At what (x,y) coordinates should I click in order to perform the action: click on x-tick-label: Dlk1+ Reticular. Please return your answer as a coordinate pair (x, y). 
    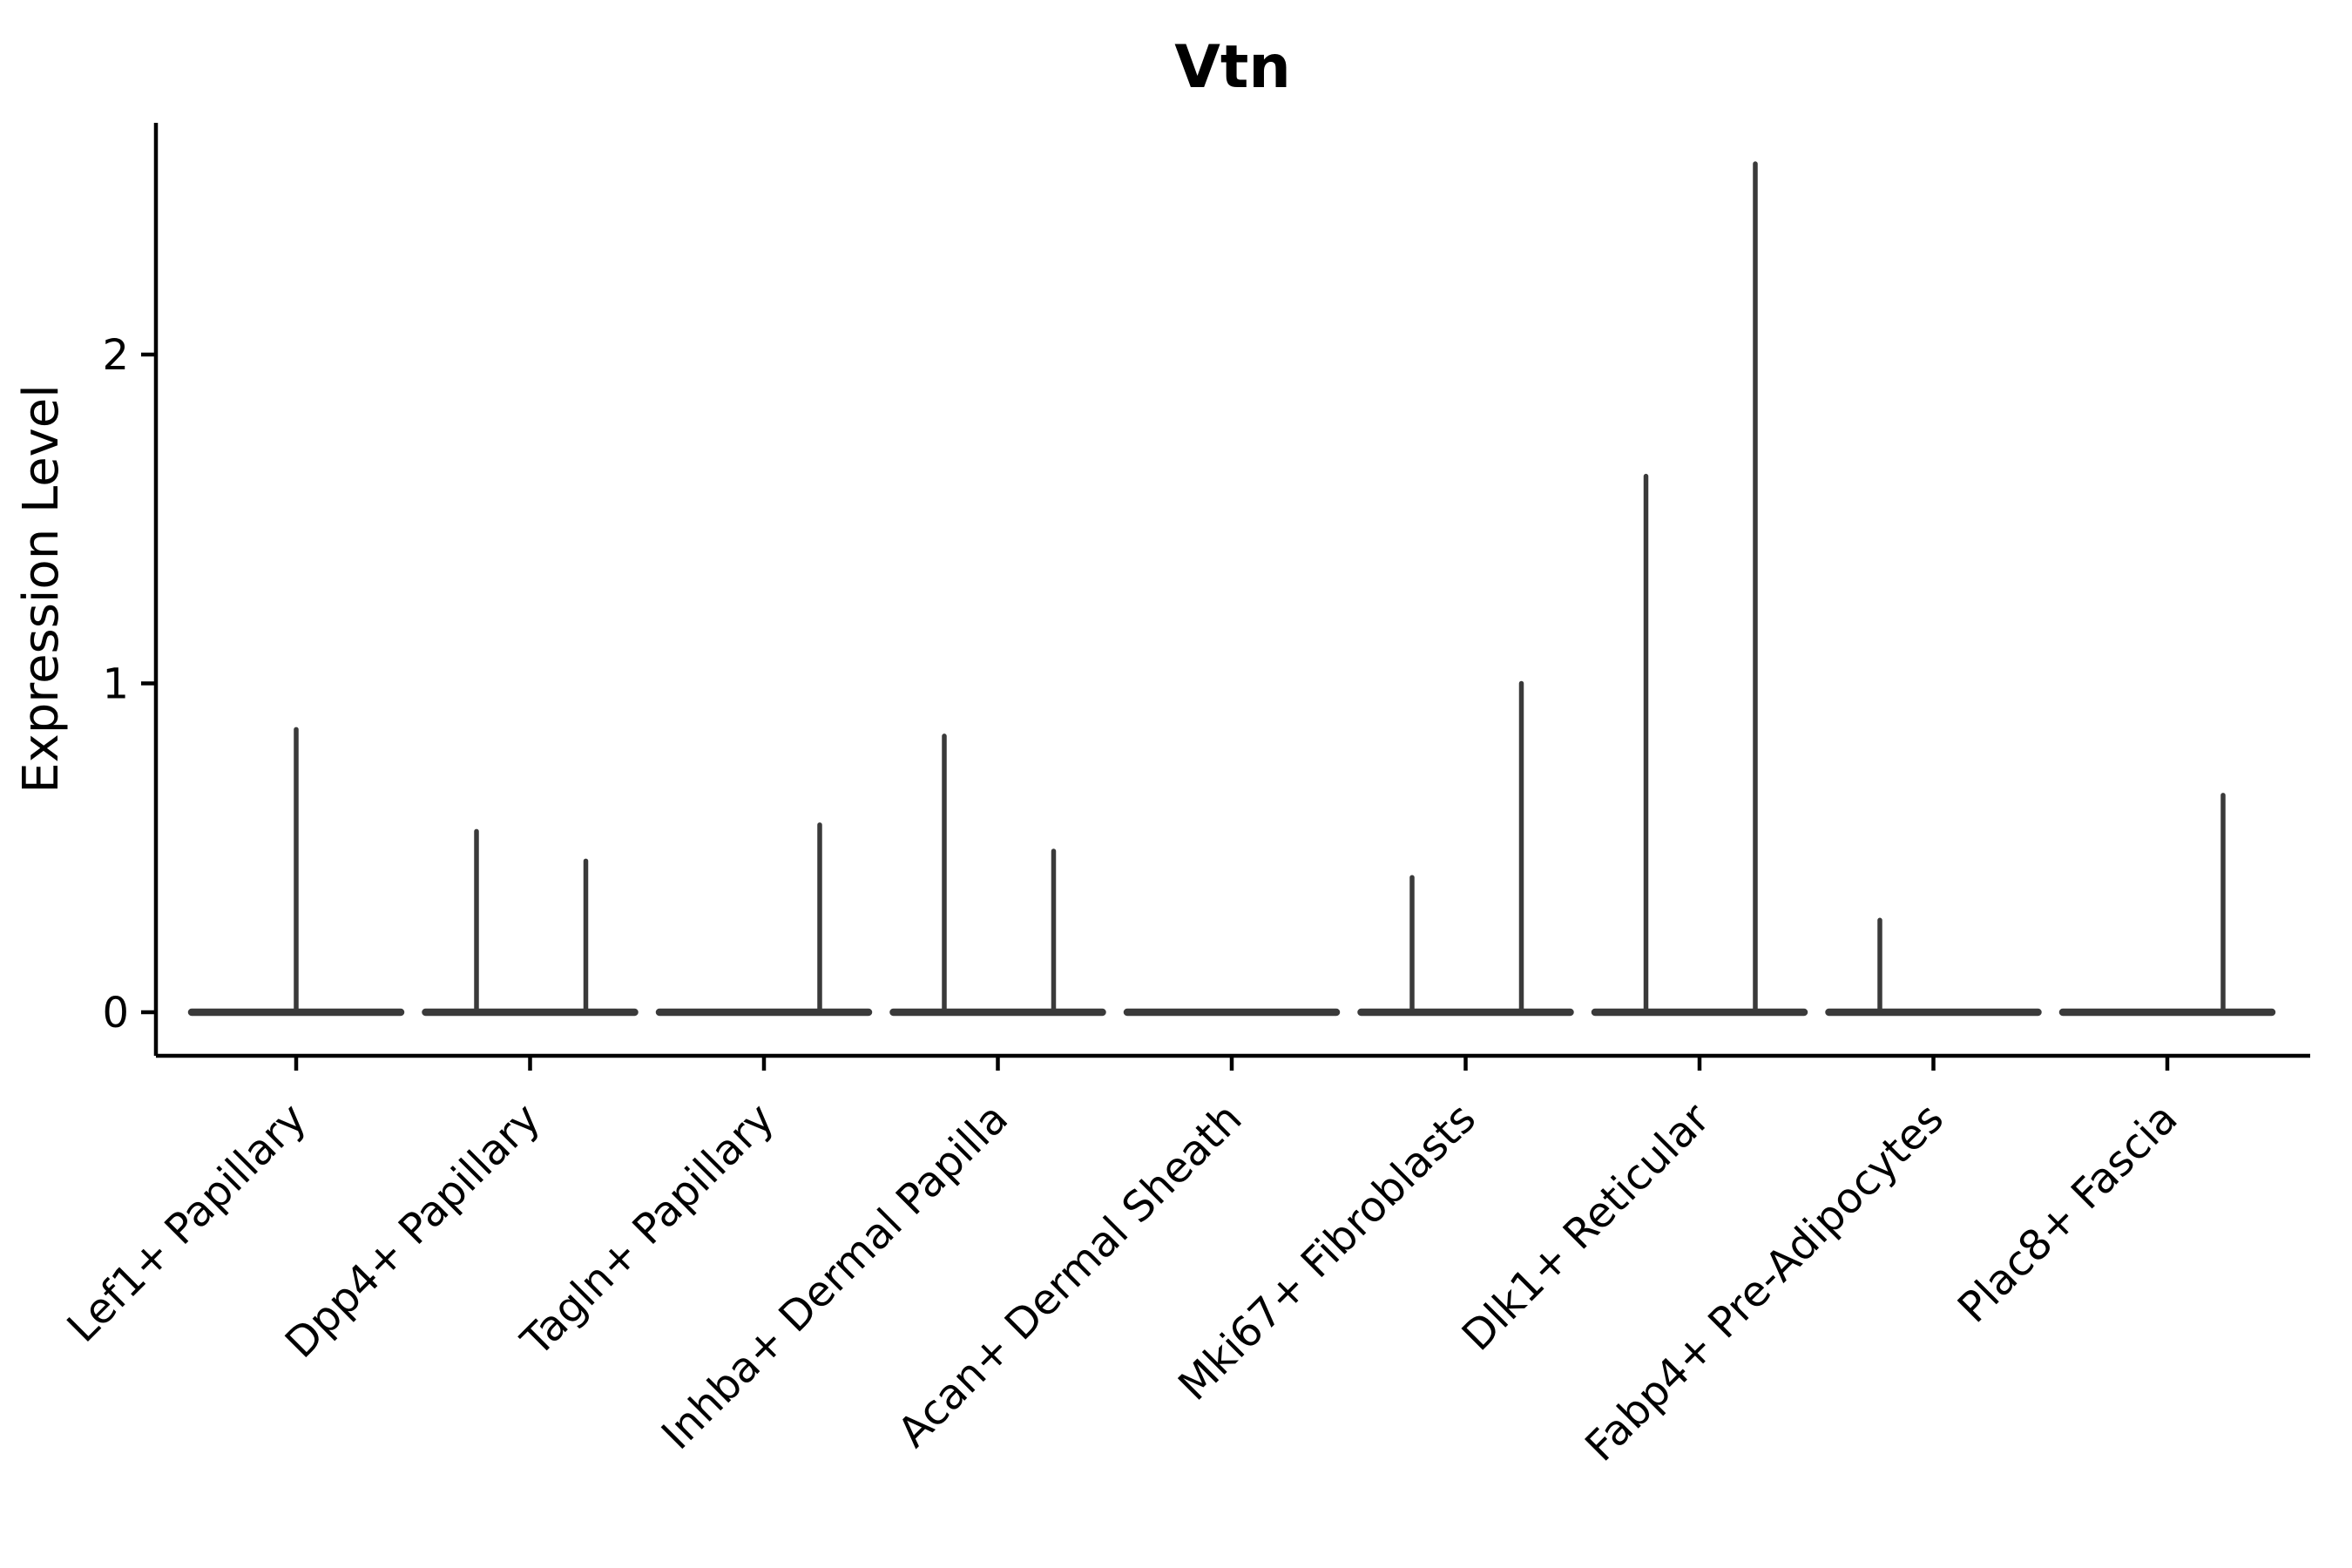
    Looking at the image, I should click on (1586, 1227).